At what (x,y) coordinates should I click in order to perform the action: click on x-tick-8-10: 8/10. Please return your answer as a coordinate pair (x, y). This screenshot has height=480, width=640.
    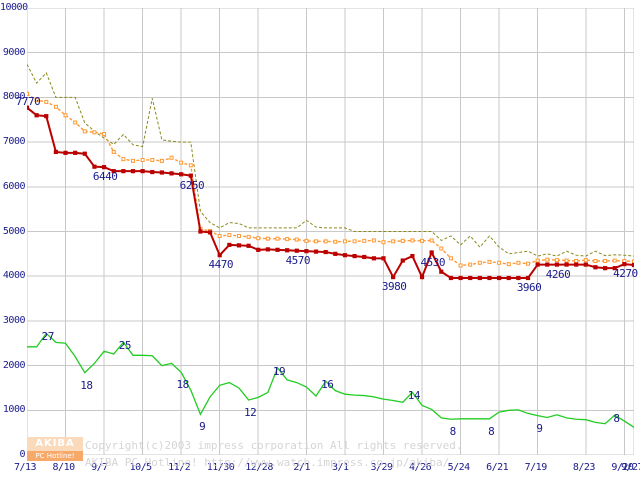
    Looking at the image, I should click on (64, 467).